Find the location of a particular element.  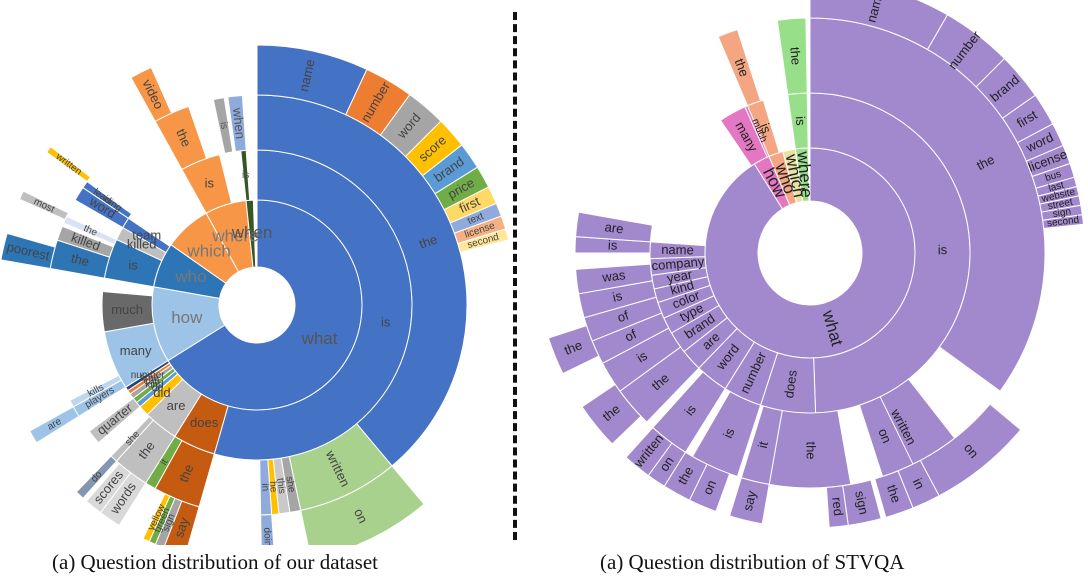

label-say-ring3-25: say is located at coordinates (749, 501).